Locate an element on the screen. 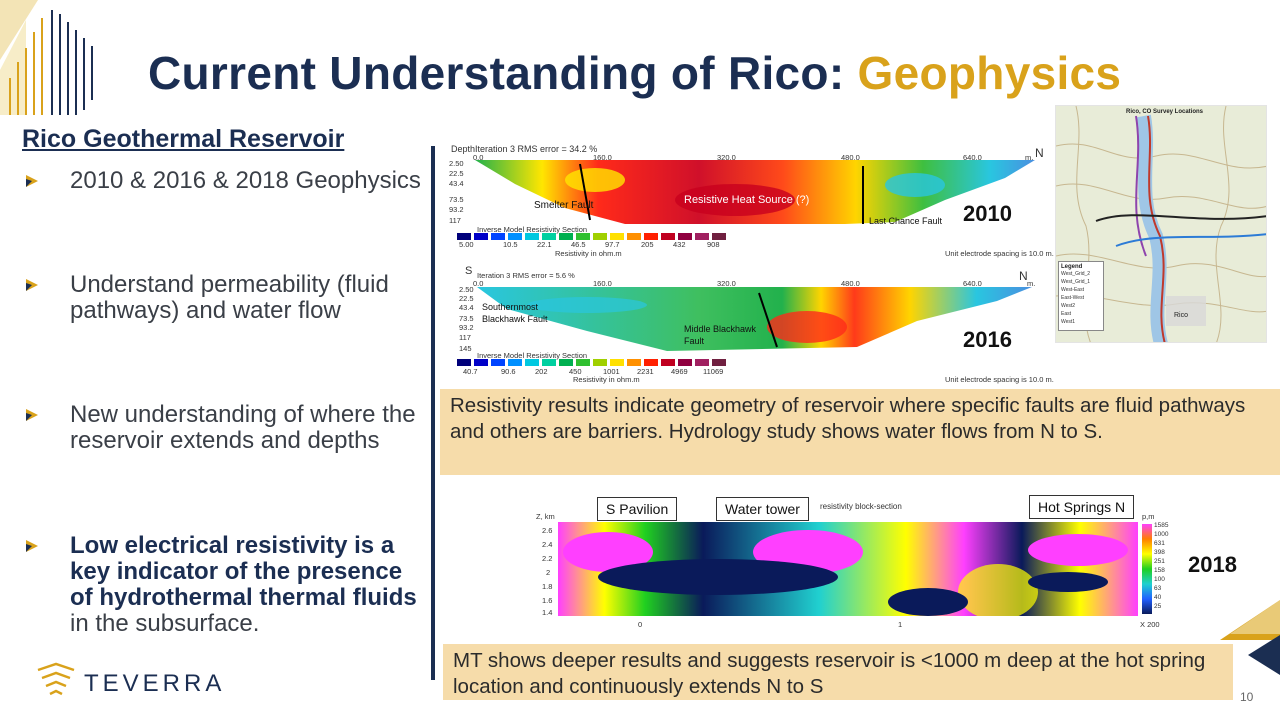 This screenshot has height=720, width=1280. colorbar-value: 63 is located at coordinates (1158, 588).